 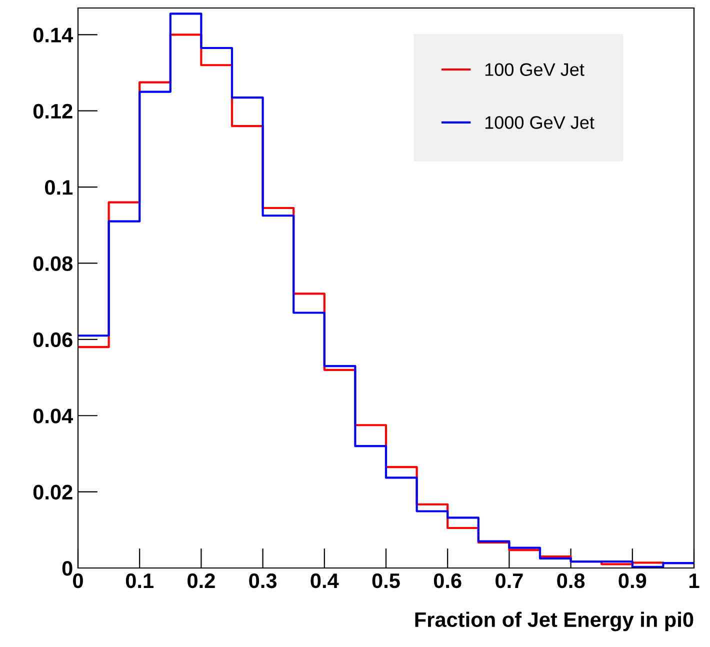 What do you see at coordinates (78, 580) in the screenshot?
I see `x-tick-label: 0` at bounding box center [78, 580].